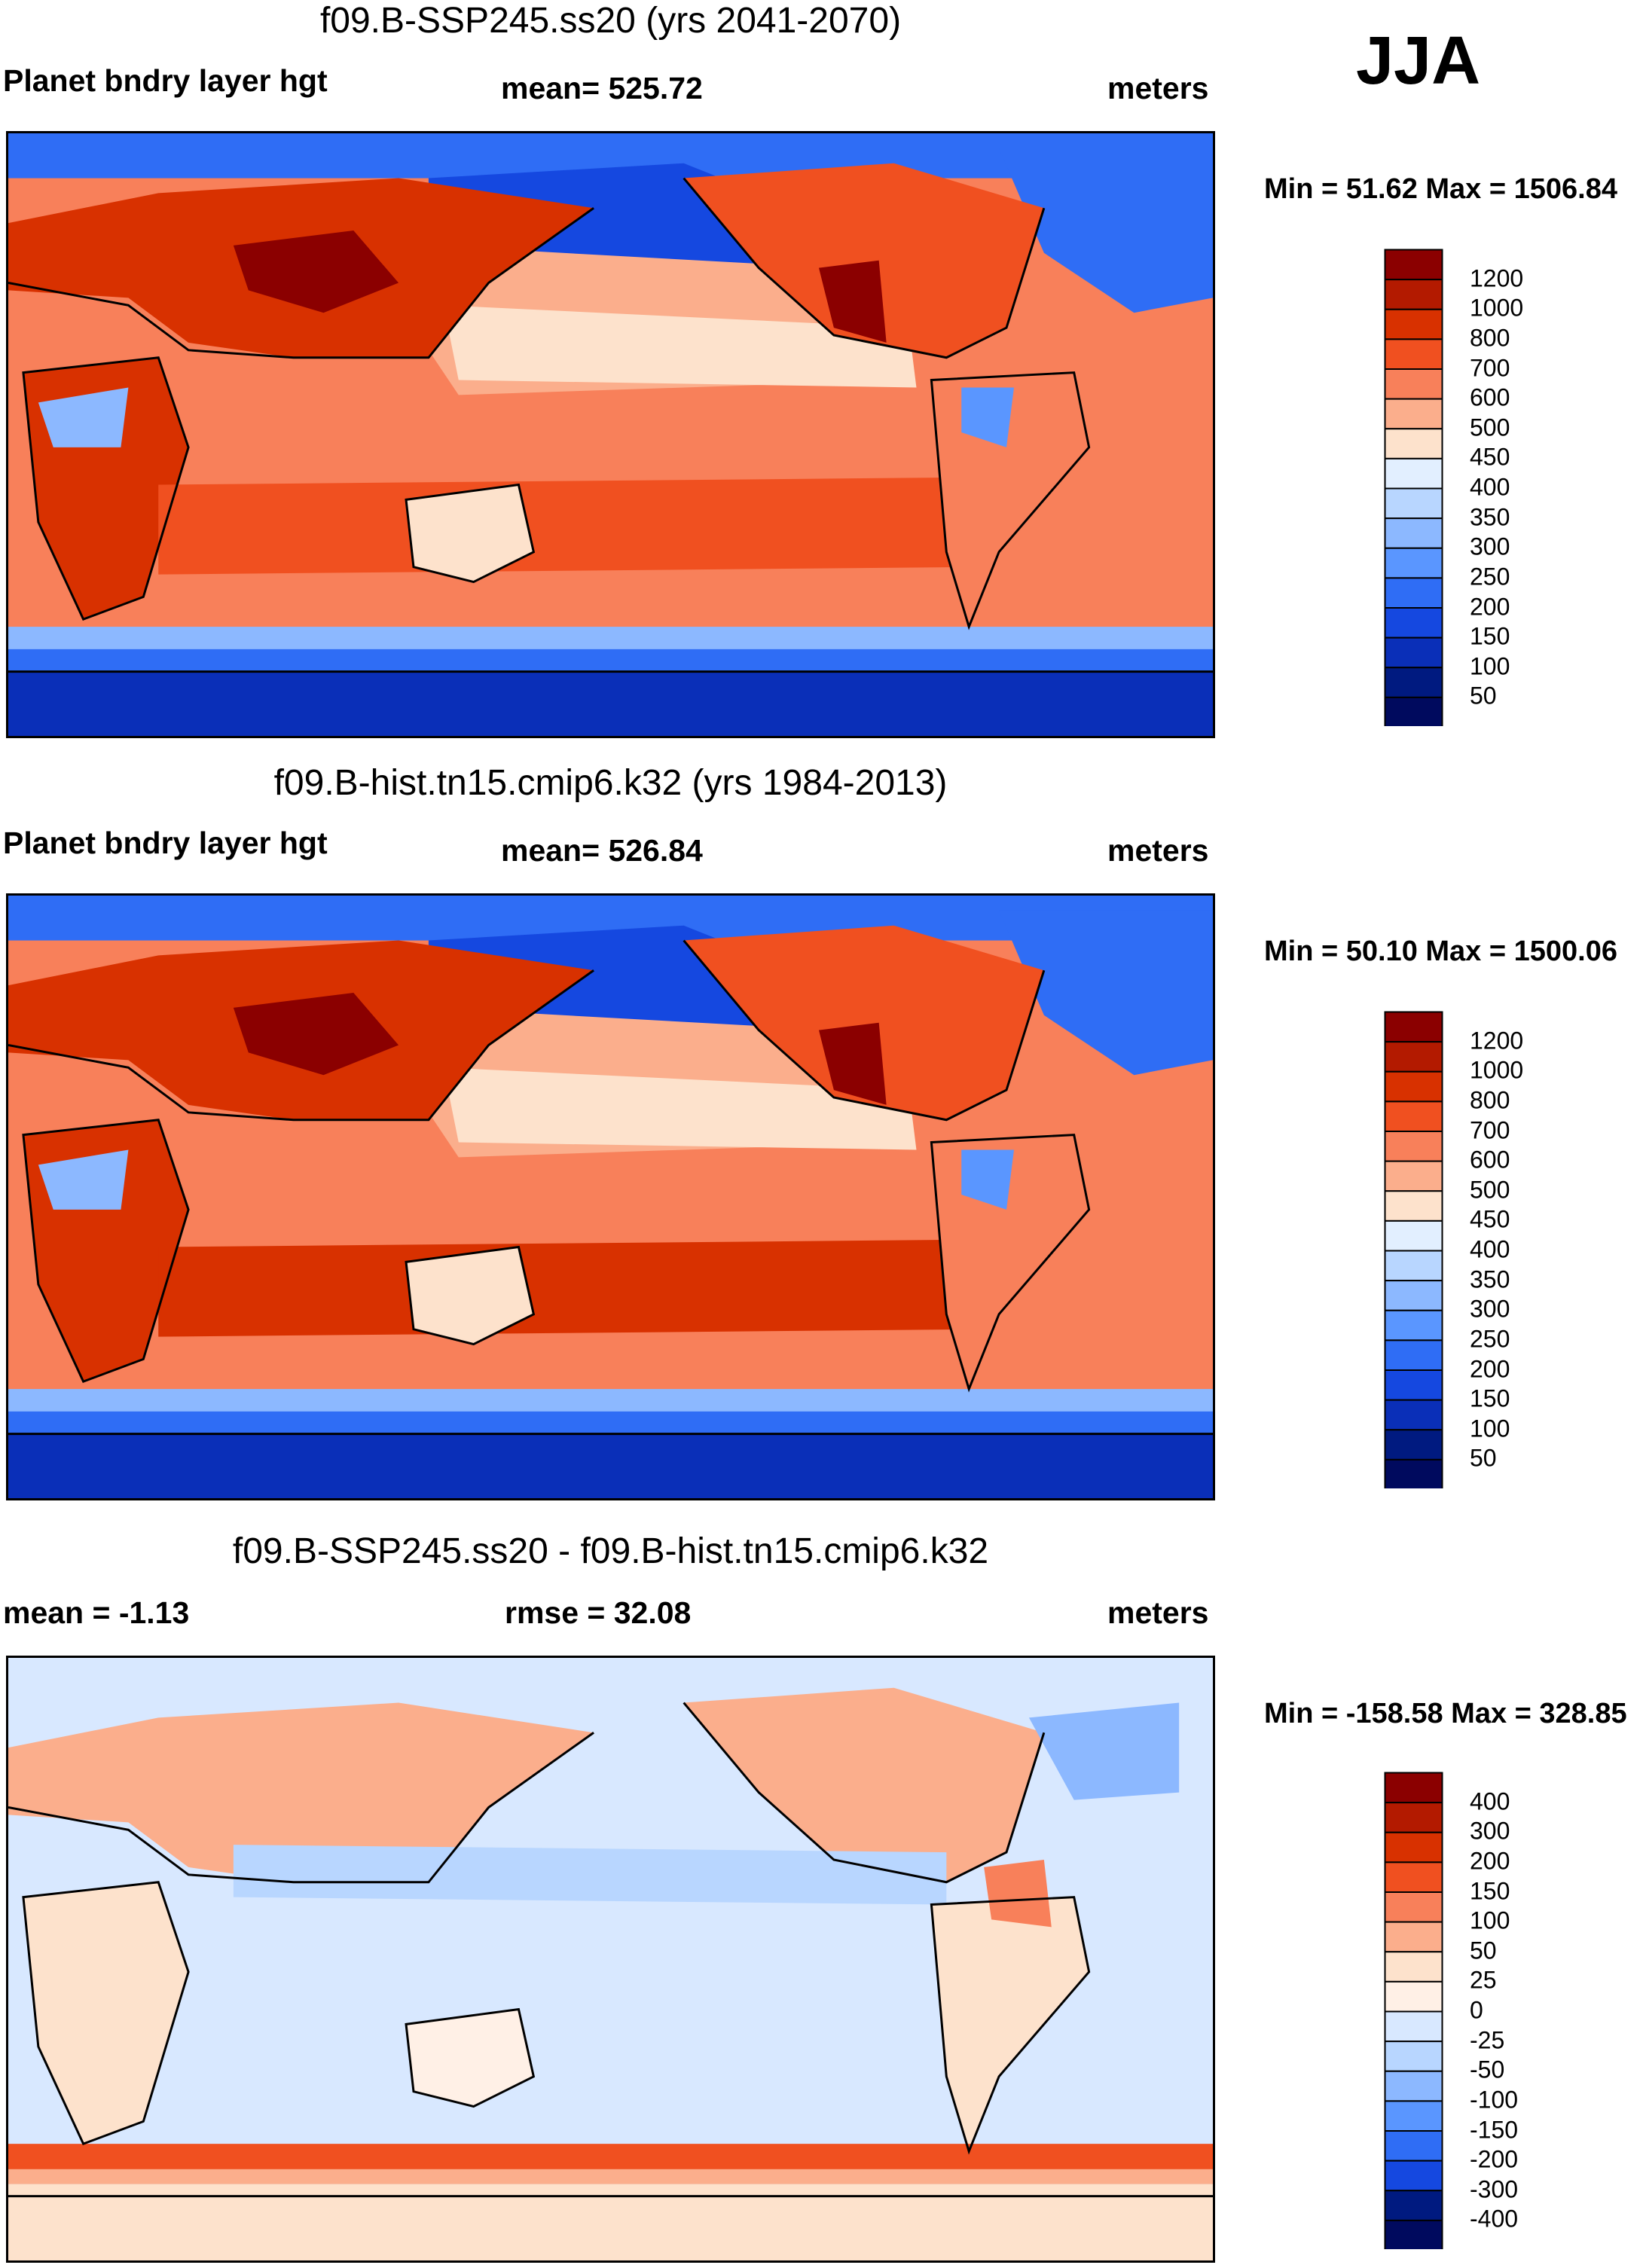  Describe the element at coordinates (852, 1063) in the screenshot. I see `rockies-max` at that location.